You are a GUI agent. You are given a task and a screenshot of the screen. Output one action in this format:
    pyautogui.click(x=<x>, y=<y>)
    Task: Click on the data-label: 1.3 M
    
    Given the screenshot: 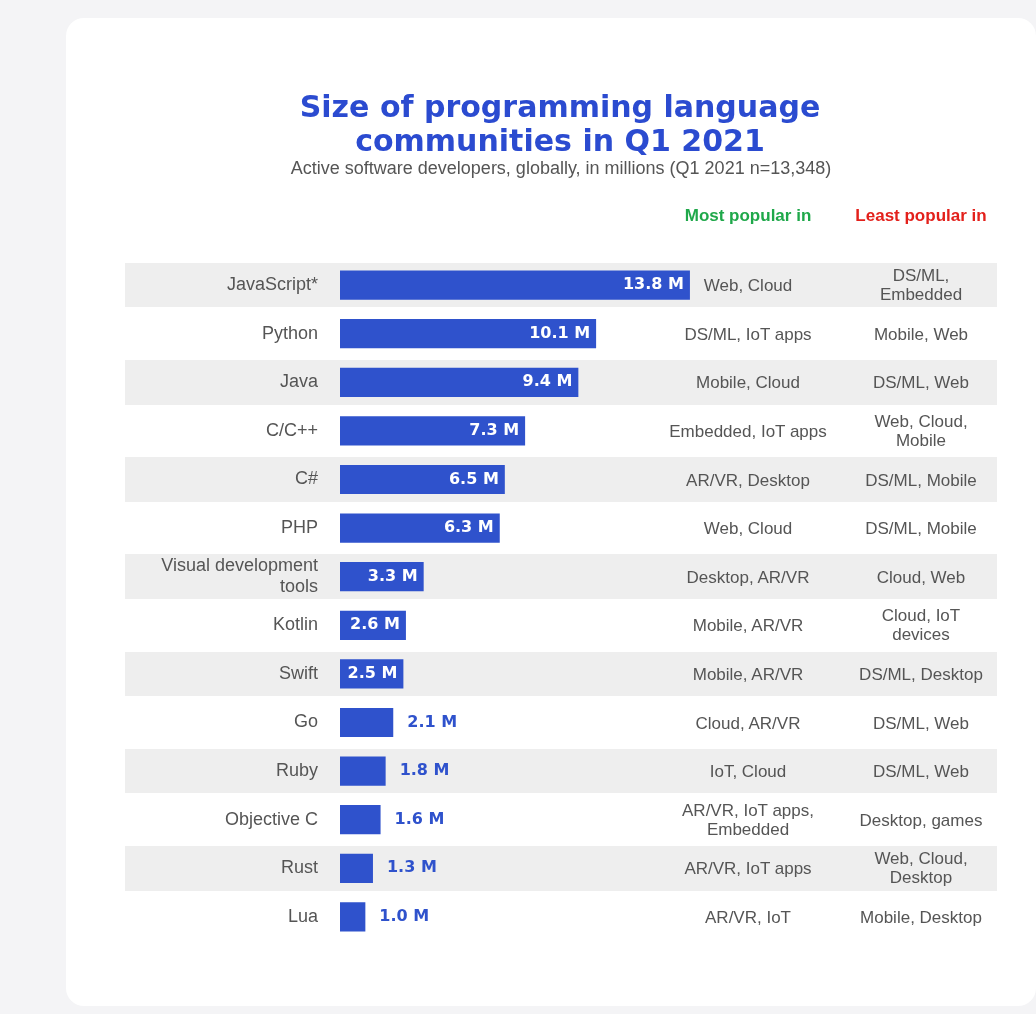 What is the action you would take?
    pyautogui.click(x=411, y=867)
    